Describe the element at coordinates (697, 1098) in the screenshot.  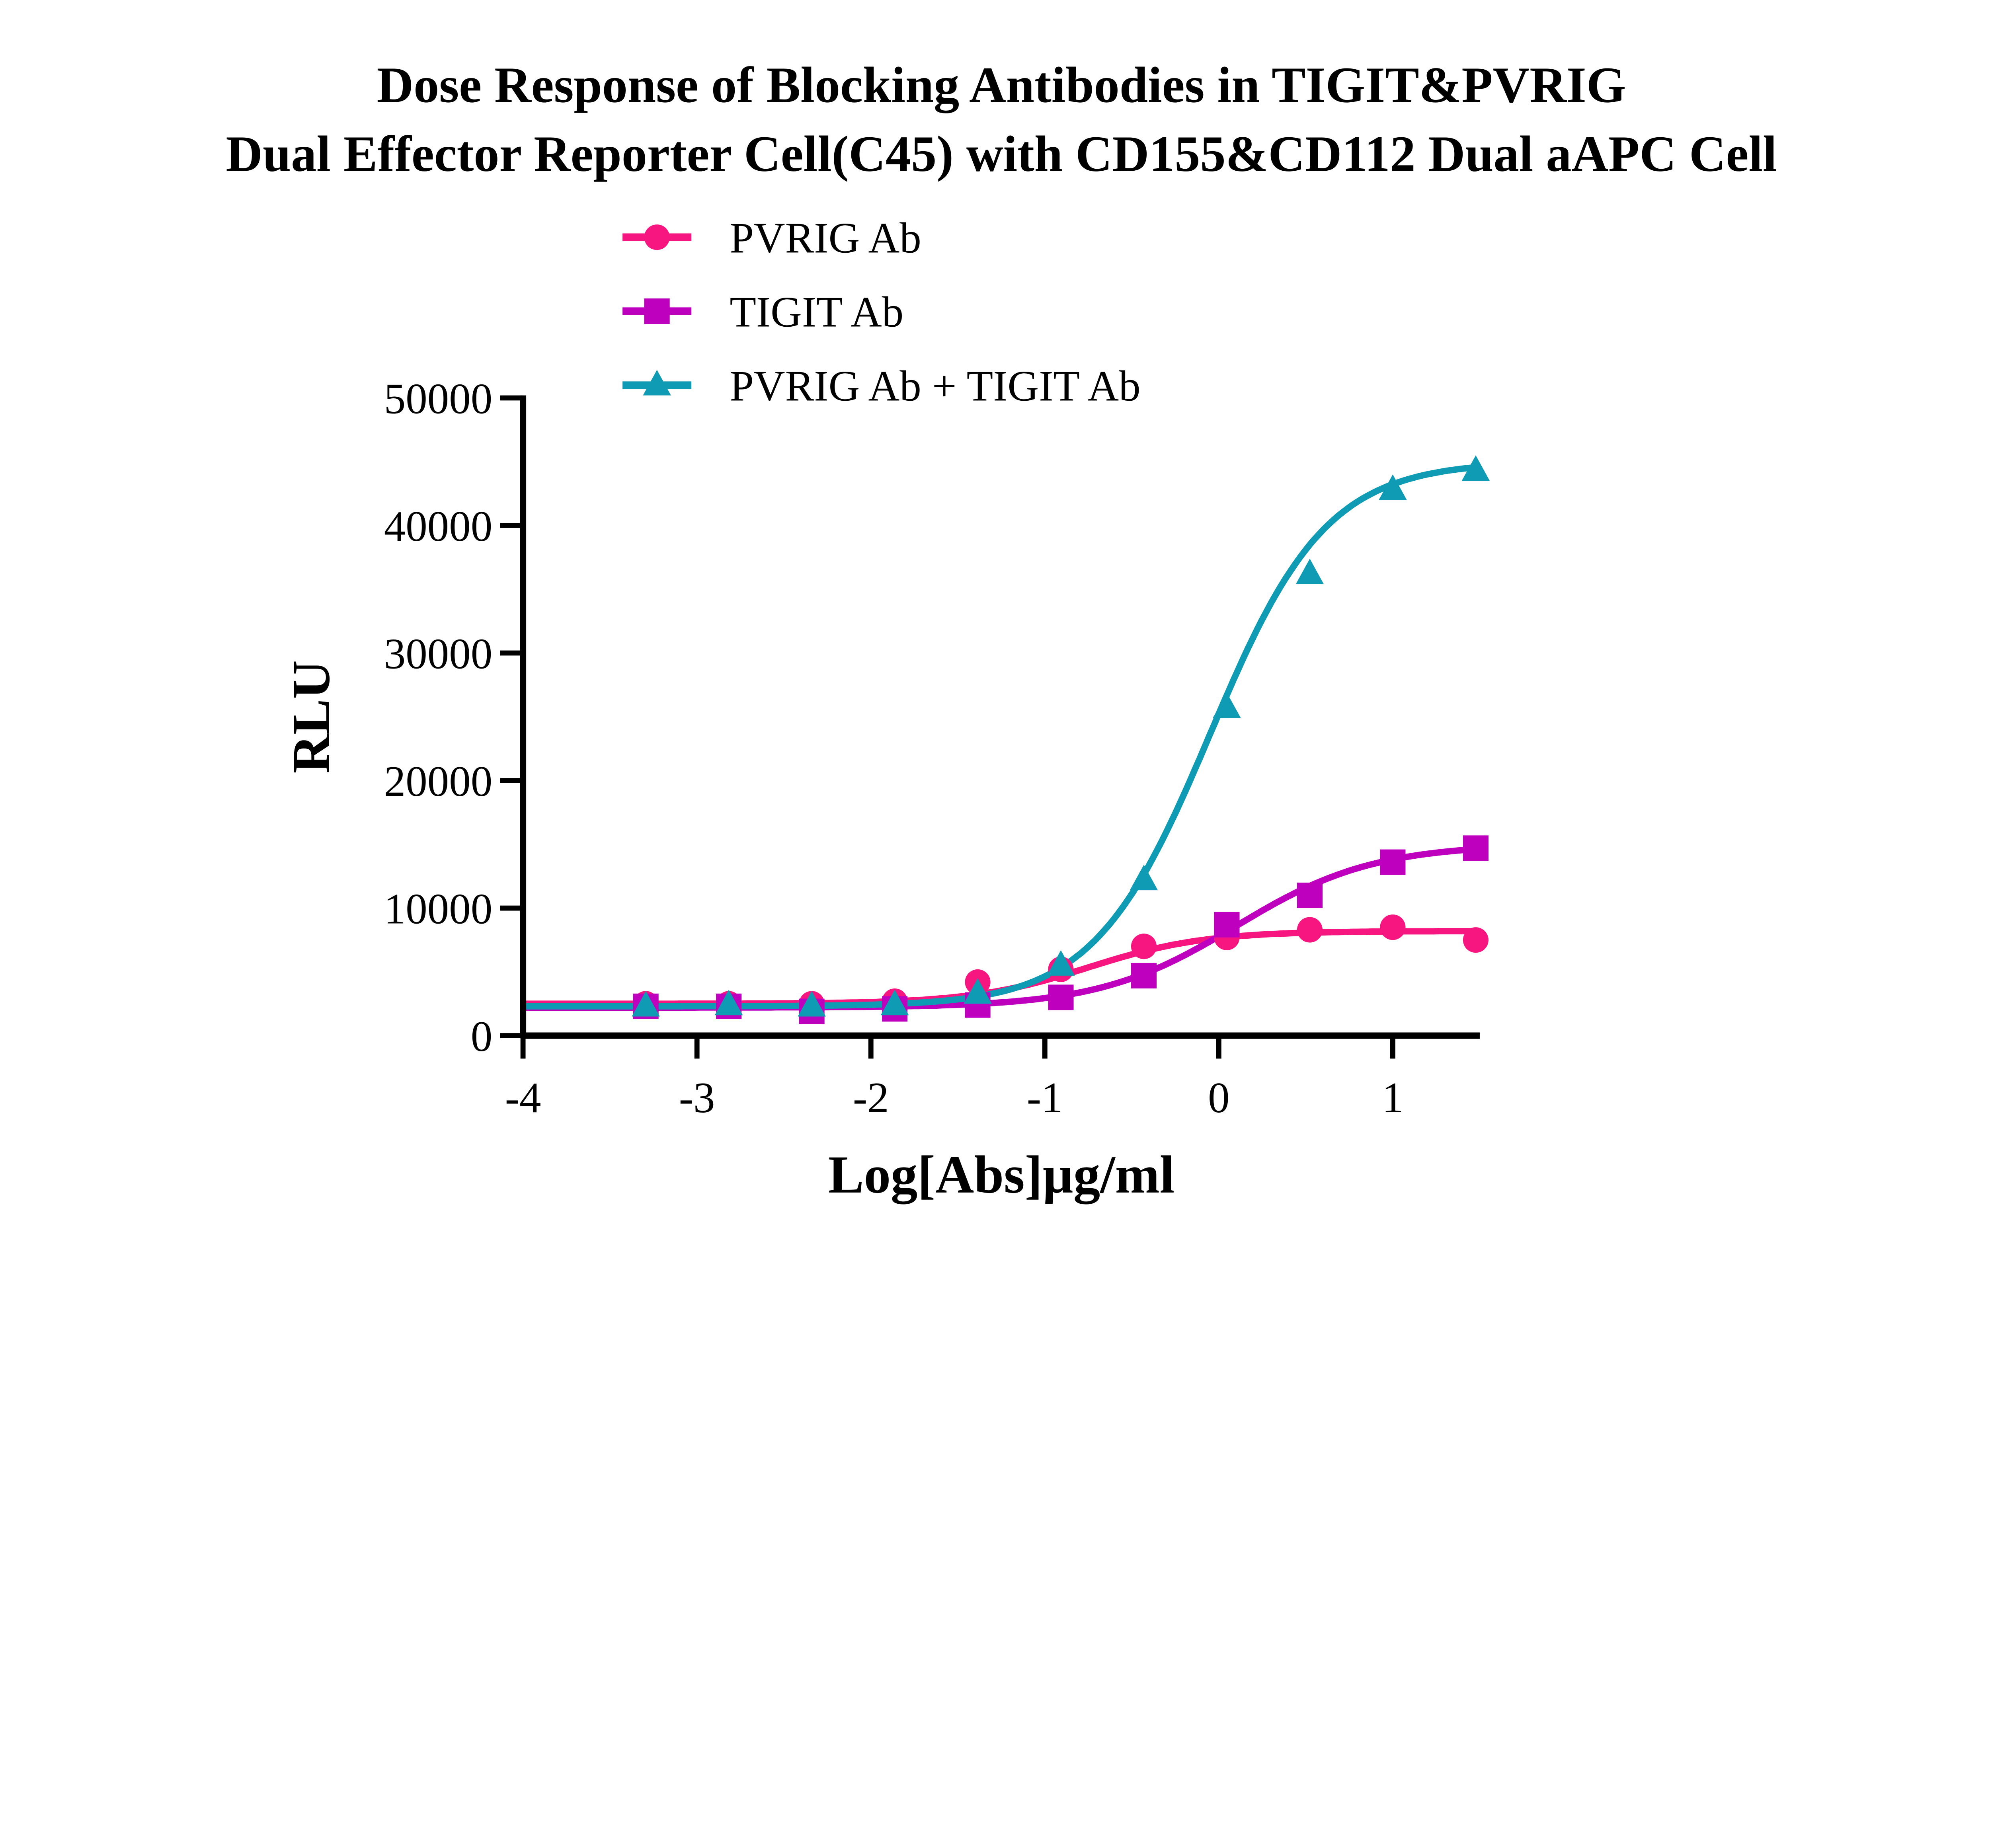
I see `x-tick-label: -3` at that location.